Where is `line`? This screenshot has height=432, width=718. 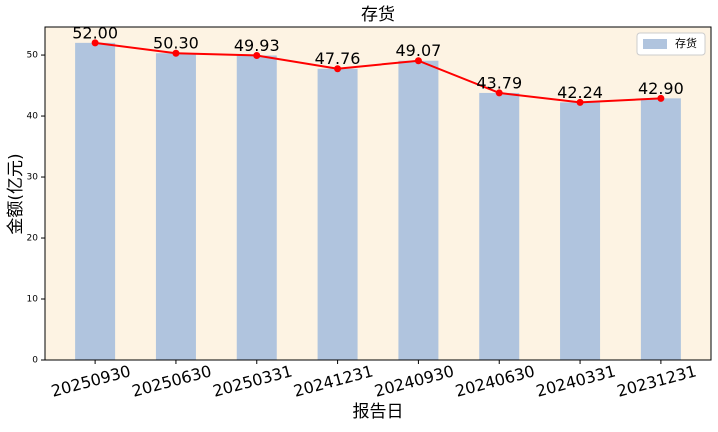
line is located at coordinates (377, 72).